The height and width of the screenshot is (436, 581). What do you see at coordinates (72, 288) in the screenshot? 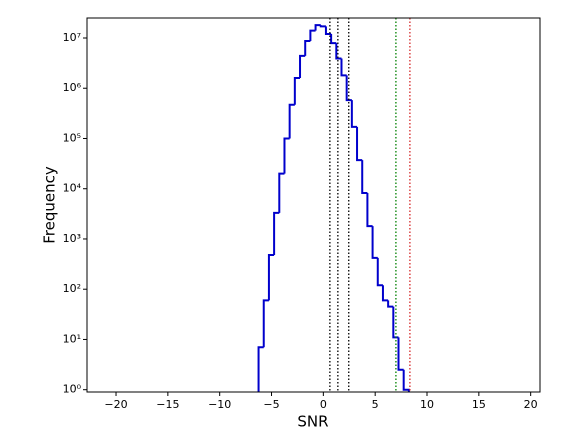
I see `y-tick-label: 10²` at bounding box center [72, 288].